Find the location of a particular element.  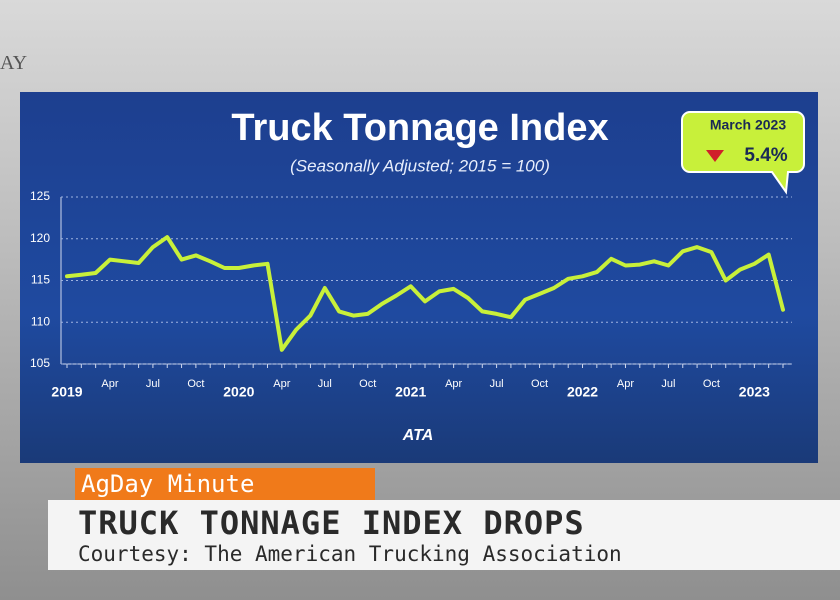

x-tick-label: 2021 is located at coordinates (410, 392).